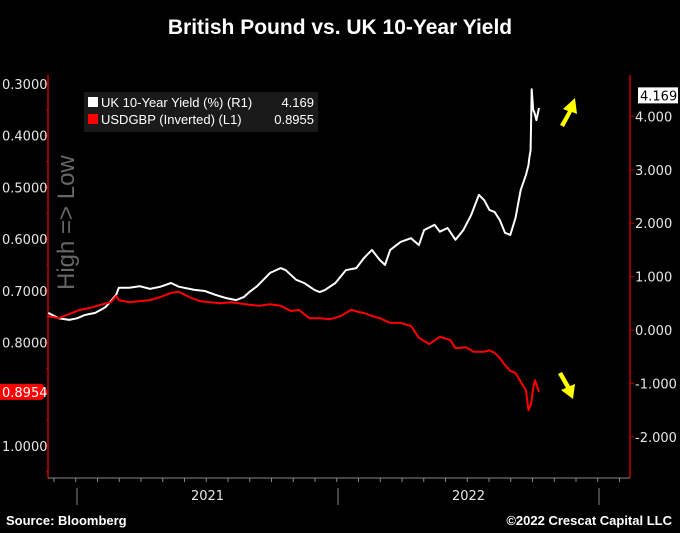  I want to click on legend-value: 4.169, so click(297, 102).